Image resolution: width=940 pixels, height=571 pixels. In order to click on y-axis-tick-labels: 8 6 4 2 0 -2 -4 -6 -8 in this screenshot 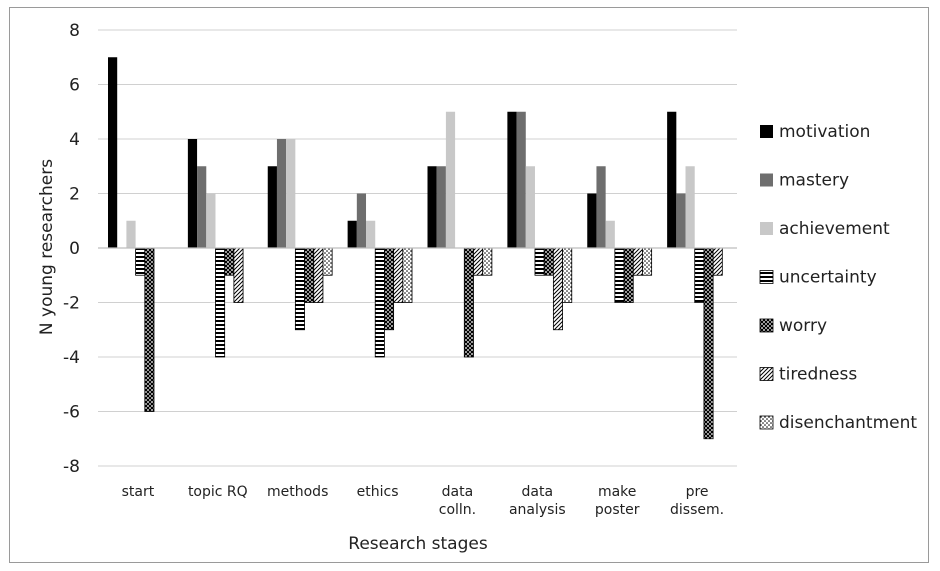, I will do `click(71, 249)`.